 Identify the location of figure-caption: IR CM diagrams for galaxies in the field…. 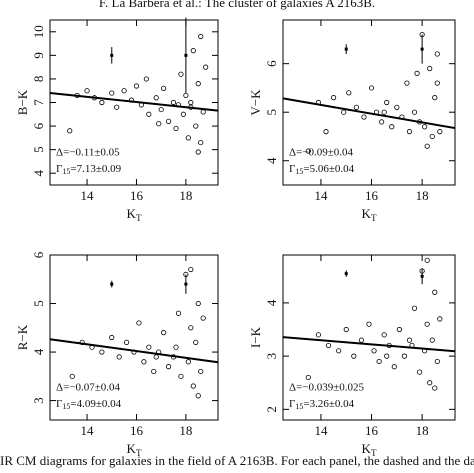
(237, 460).